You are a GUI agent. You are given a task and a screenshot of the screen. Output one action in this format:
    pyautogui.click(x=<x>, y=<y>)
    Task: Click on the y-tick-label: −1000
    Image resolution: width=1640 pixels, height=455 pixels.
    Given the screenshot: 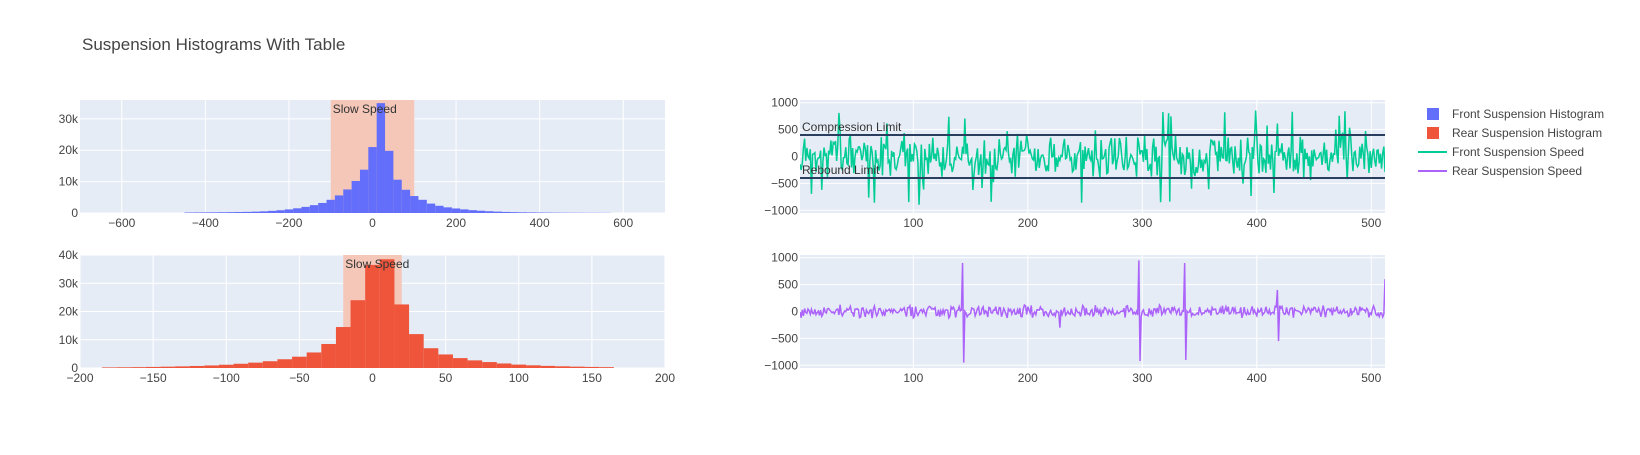 What is the action you would take?
    pyautogui.click(x=781, y=365)
    